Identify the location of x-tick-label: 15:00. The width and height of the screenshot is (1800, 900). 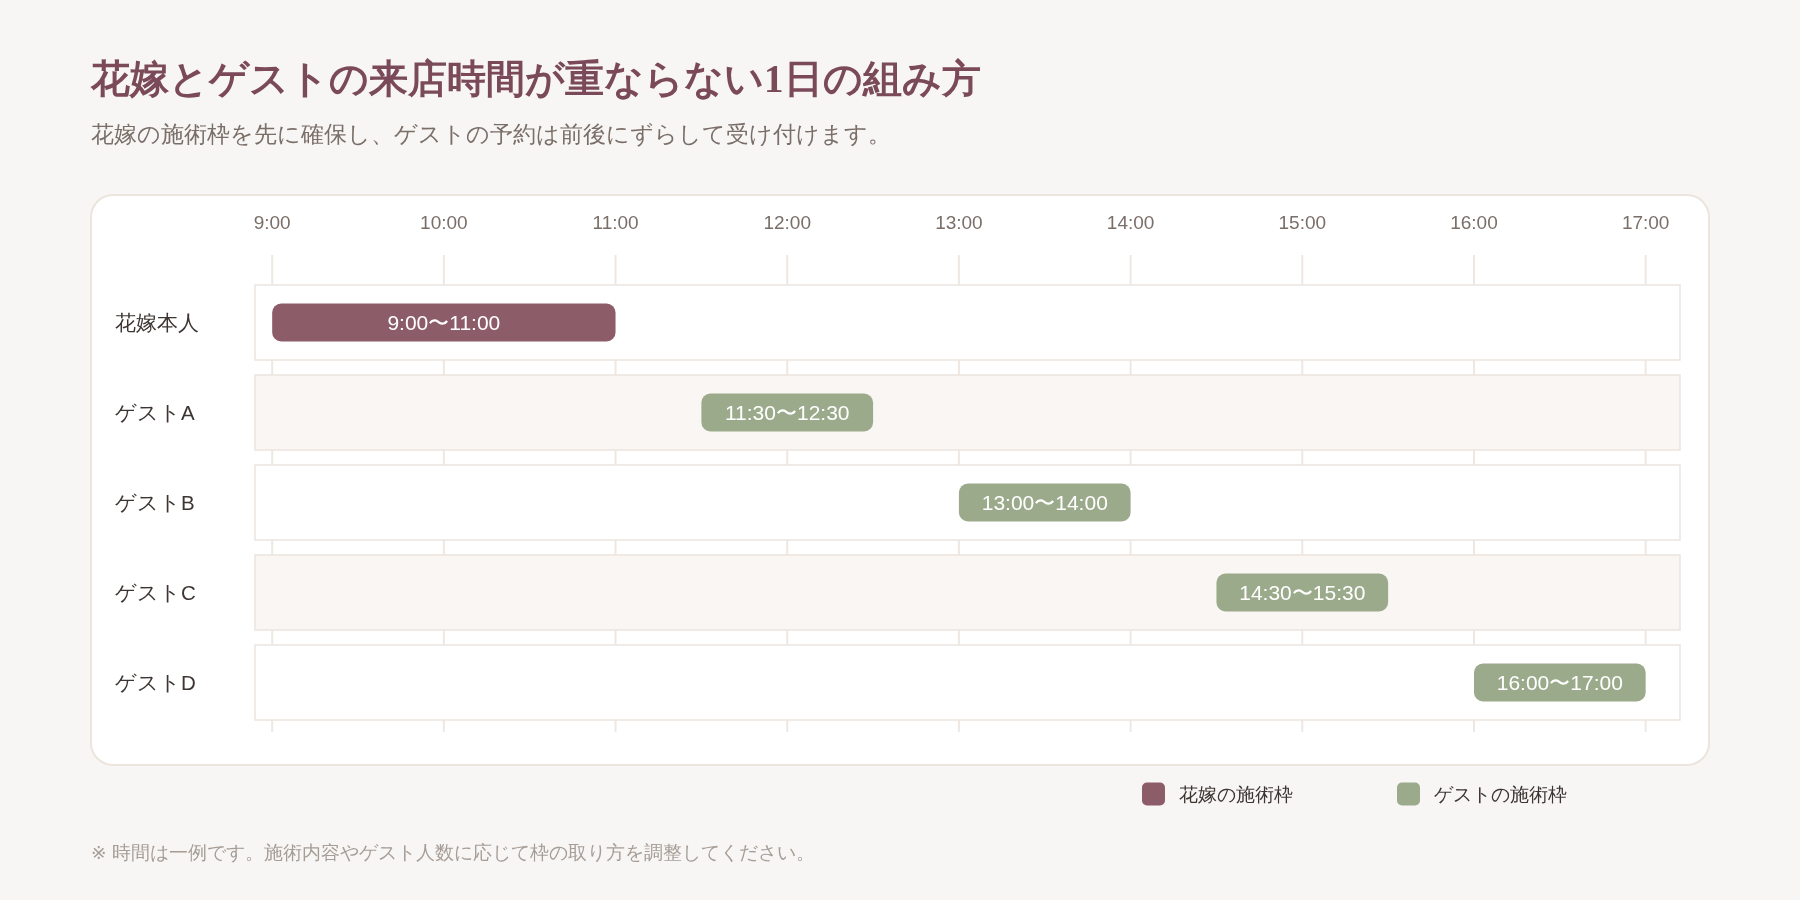
(1302, 222).